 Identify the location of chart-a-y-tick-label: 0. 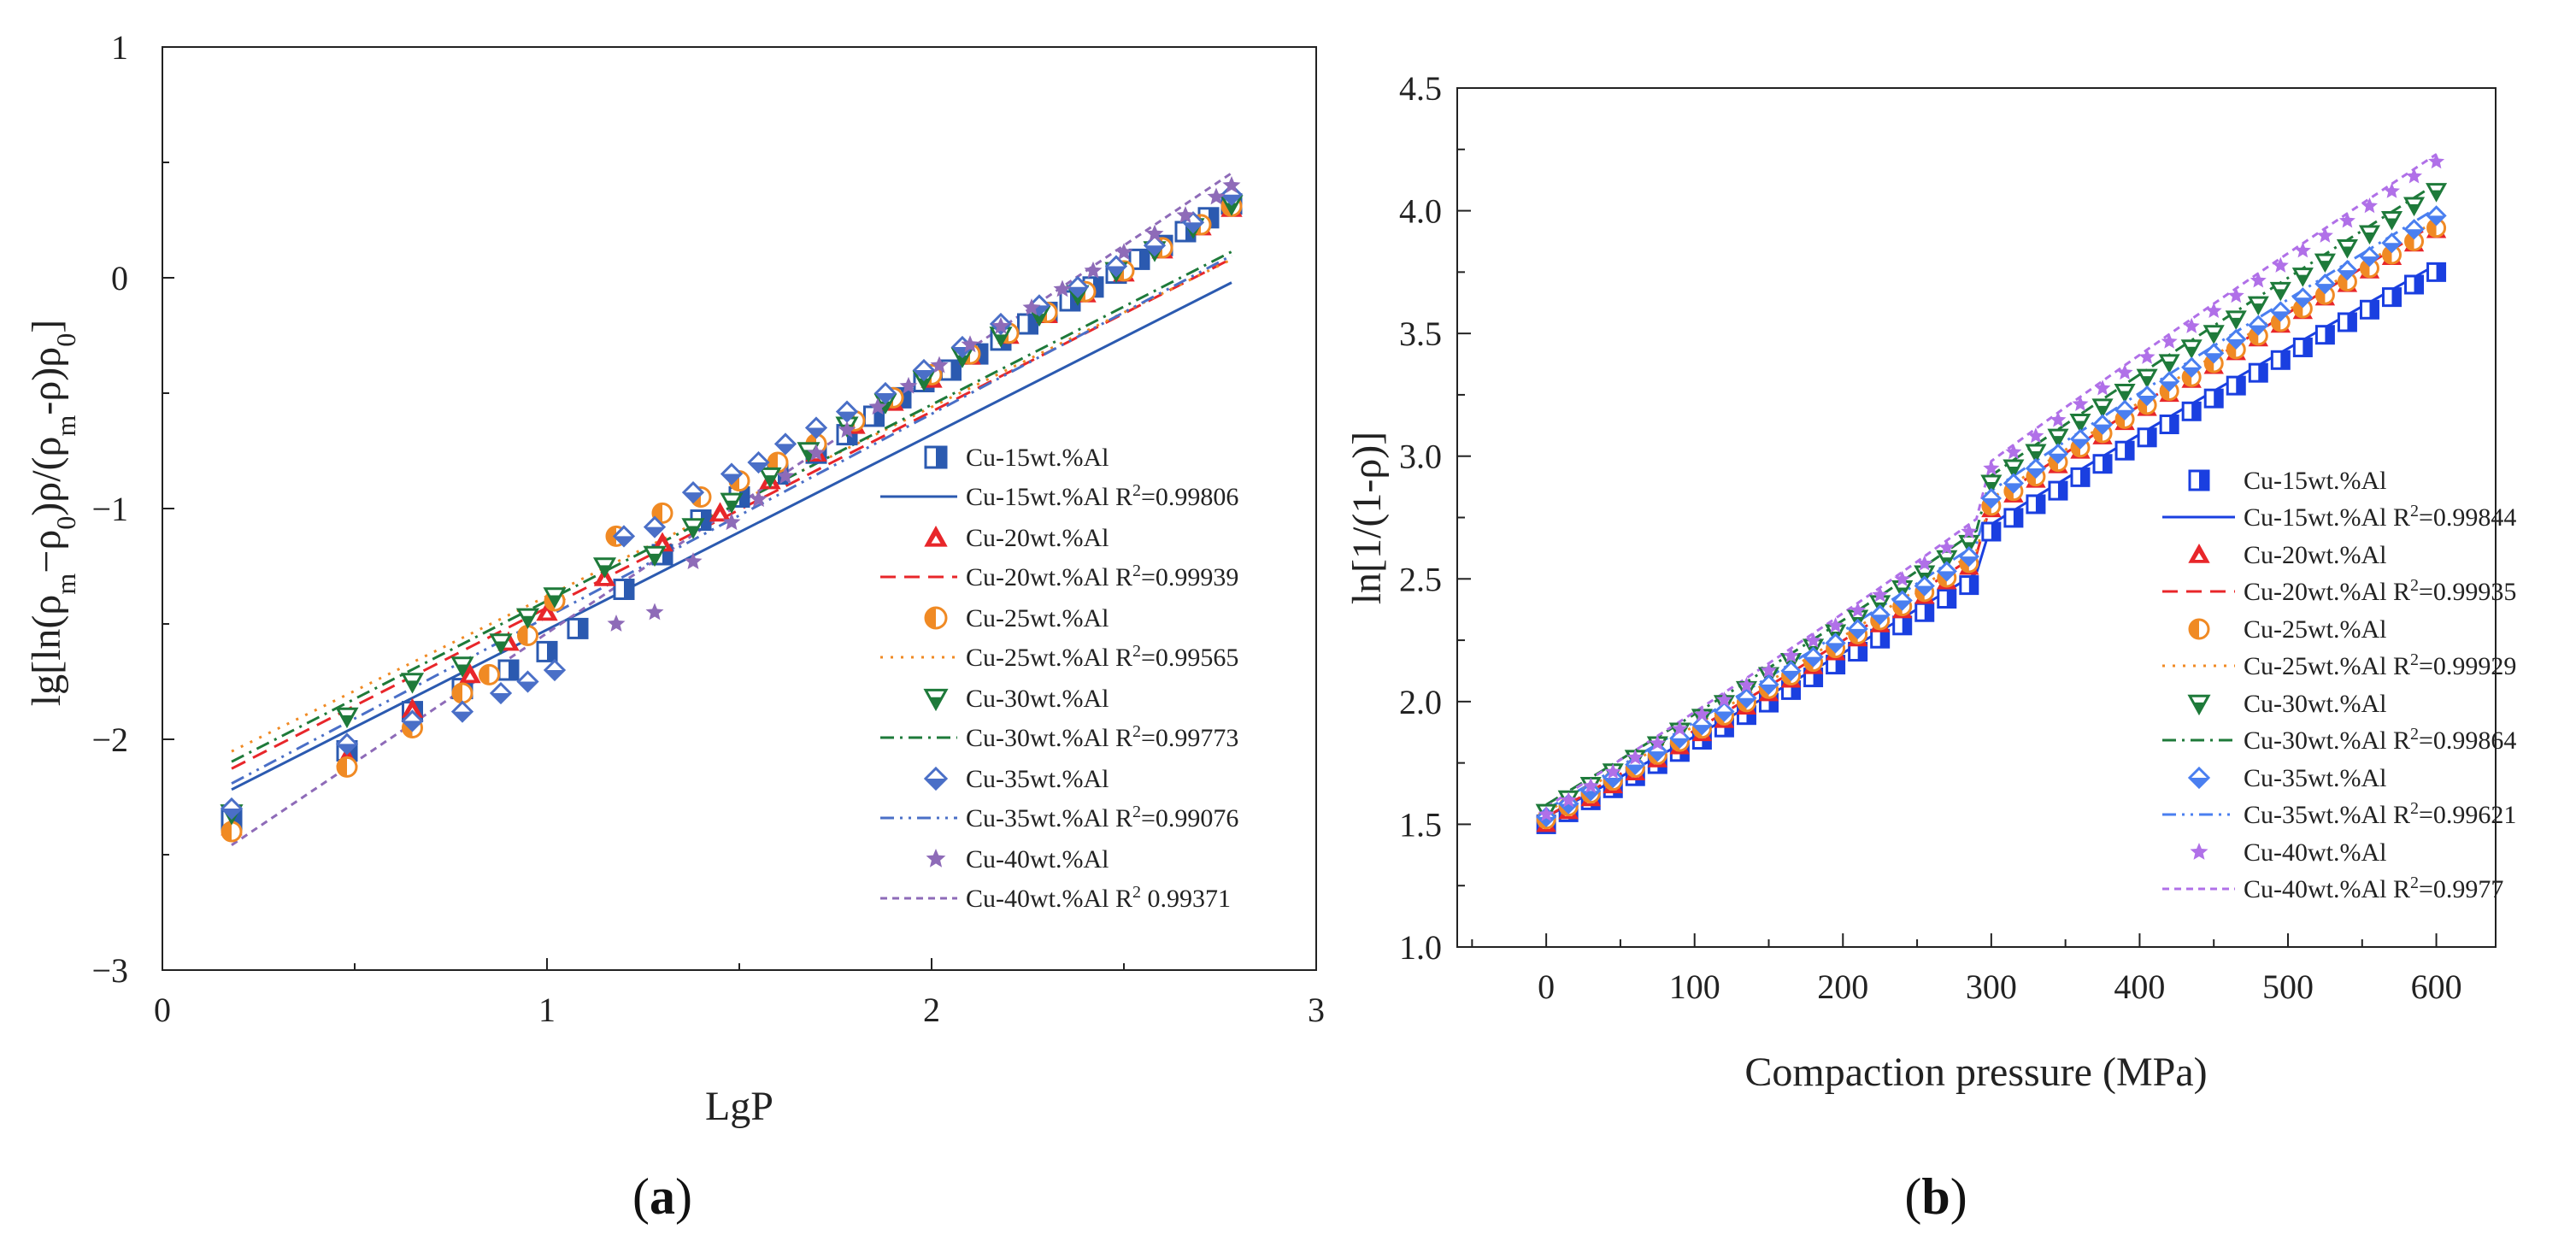
(119, 278).